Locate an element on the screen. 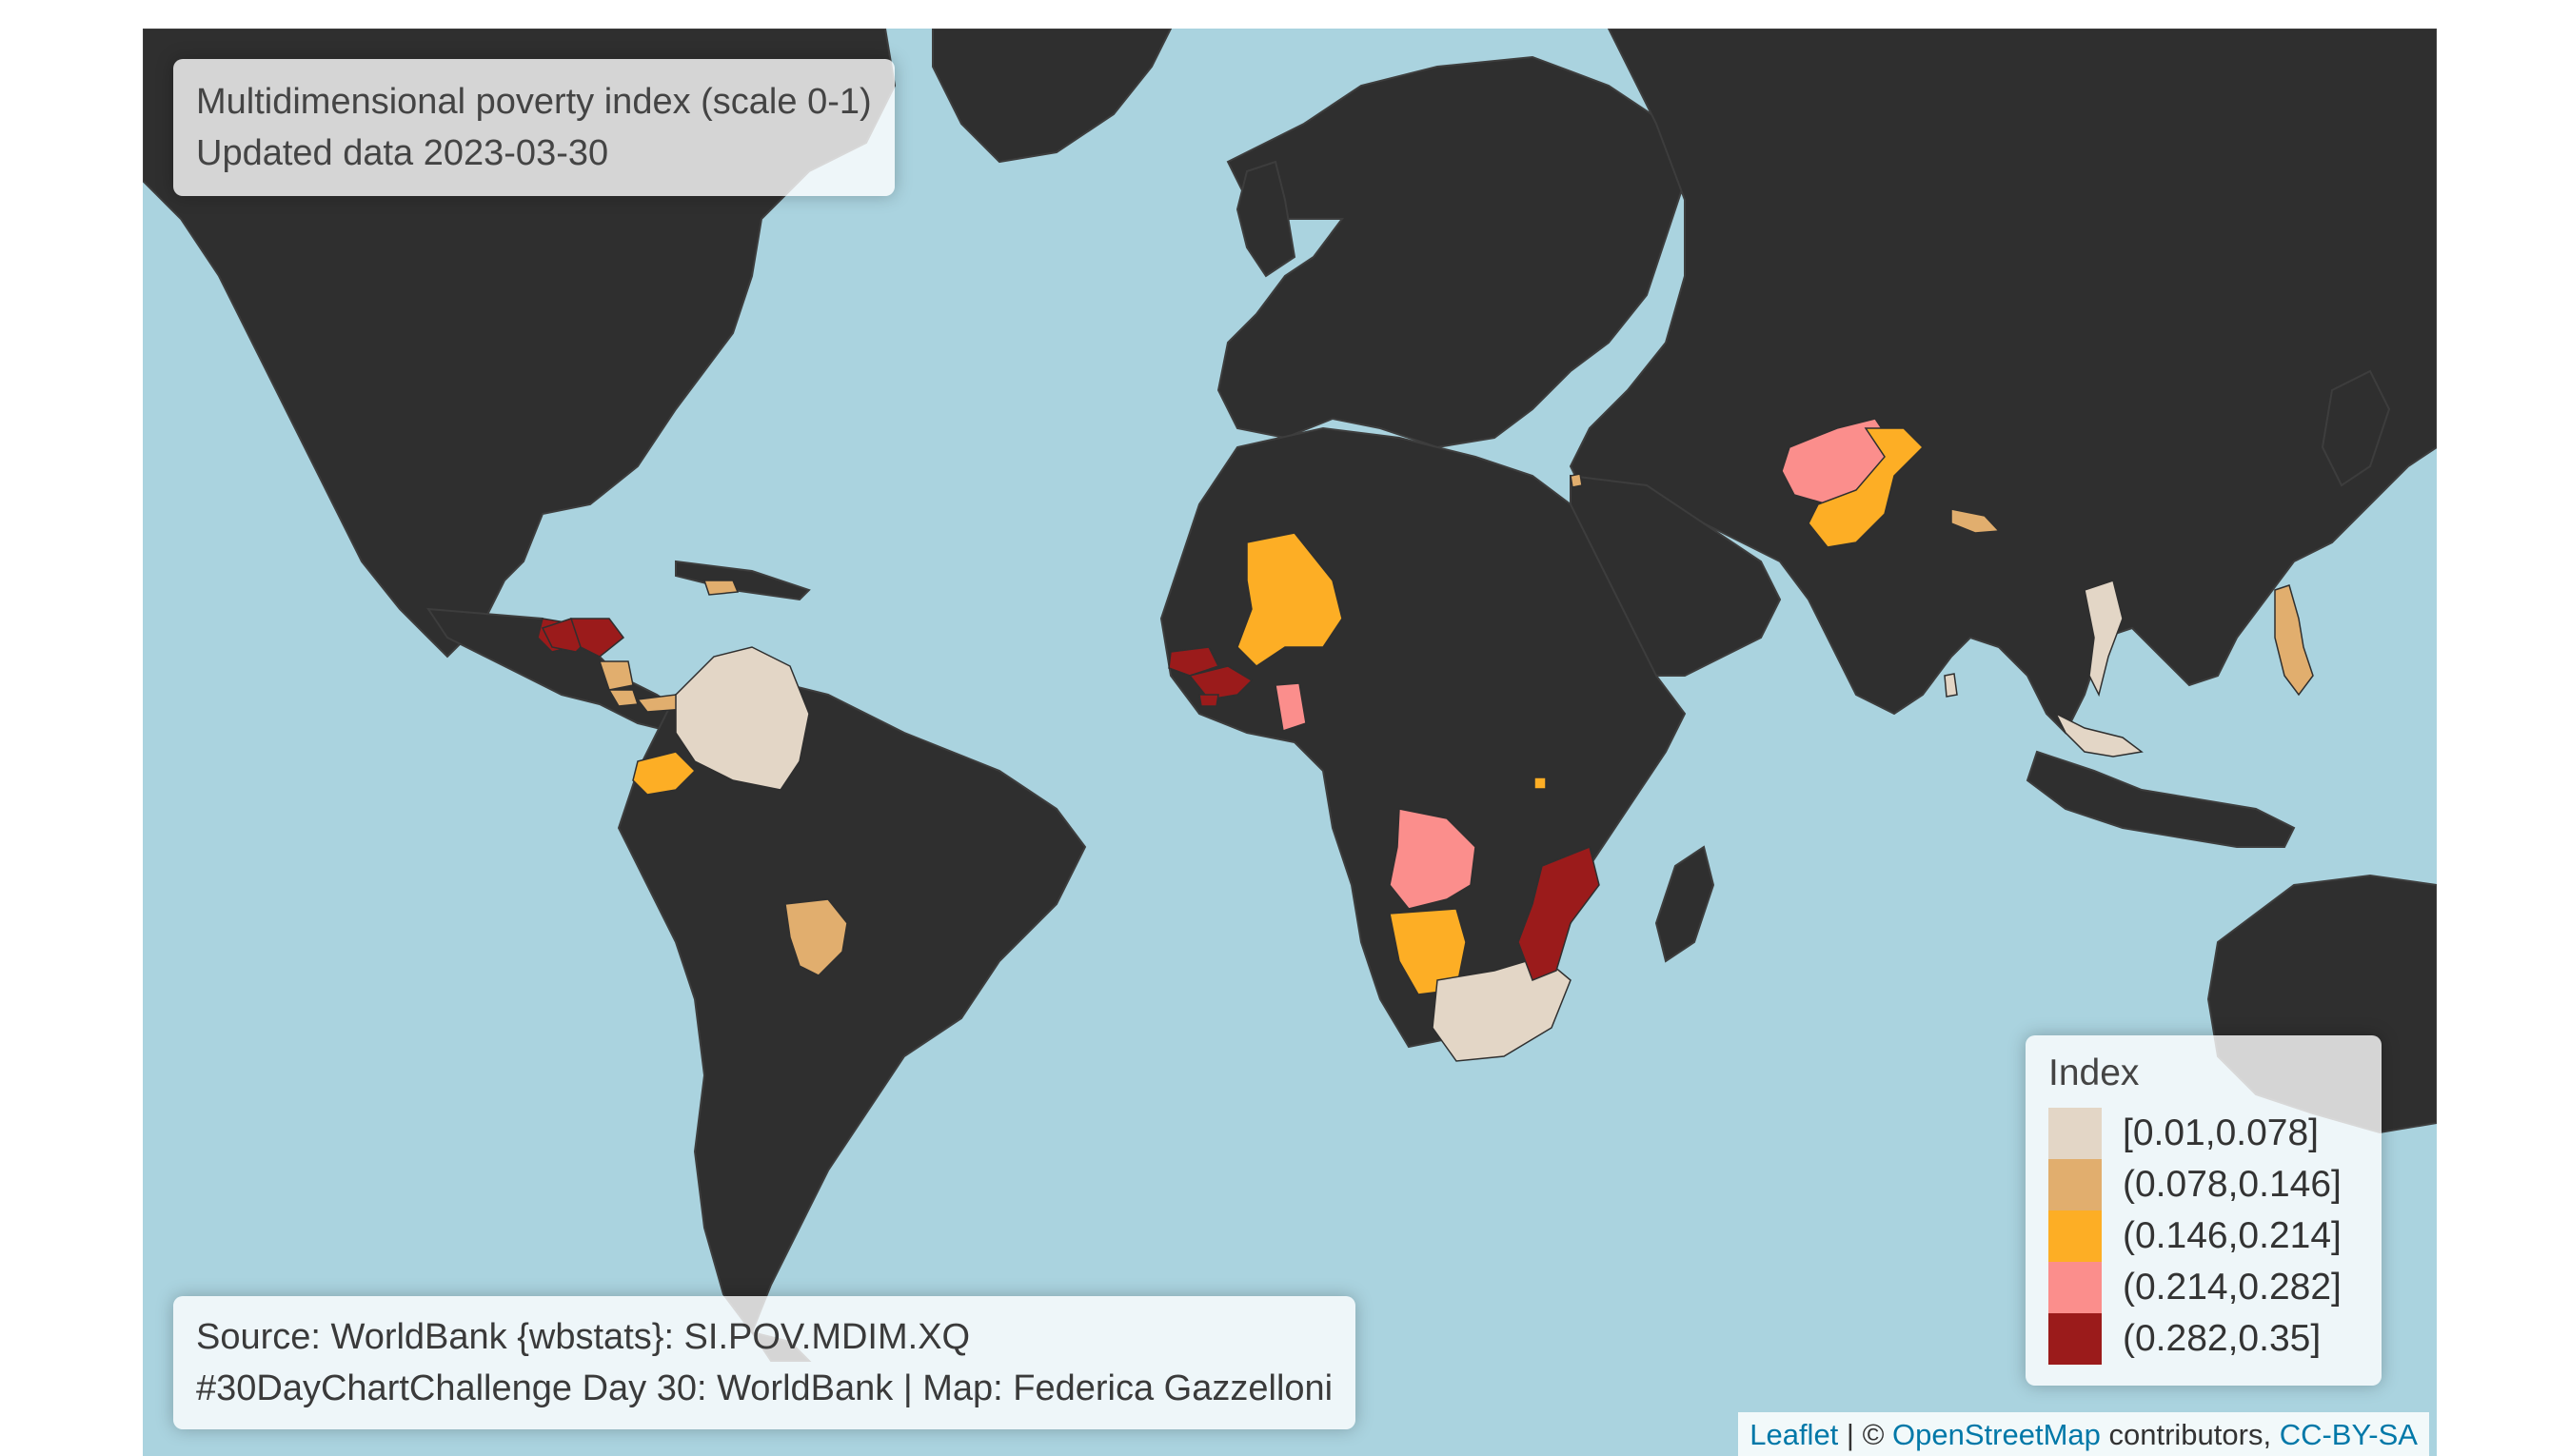  country-south-africa: South Africa is located at coordinates (1502, 1009).